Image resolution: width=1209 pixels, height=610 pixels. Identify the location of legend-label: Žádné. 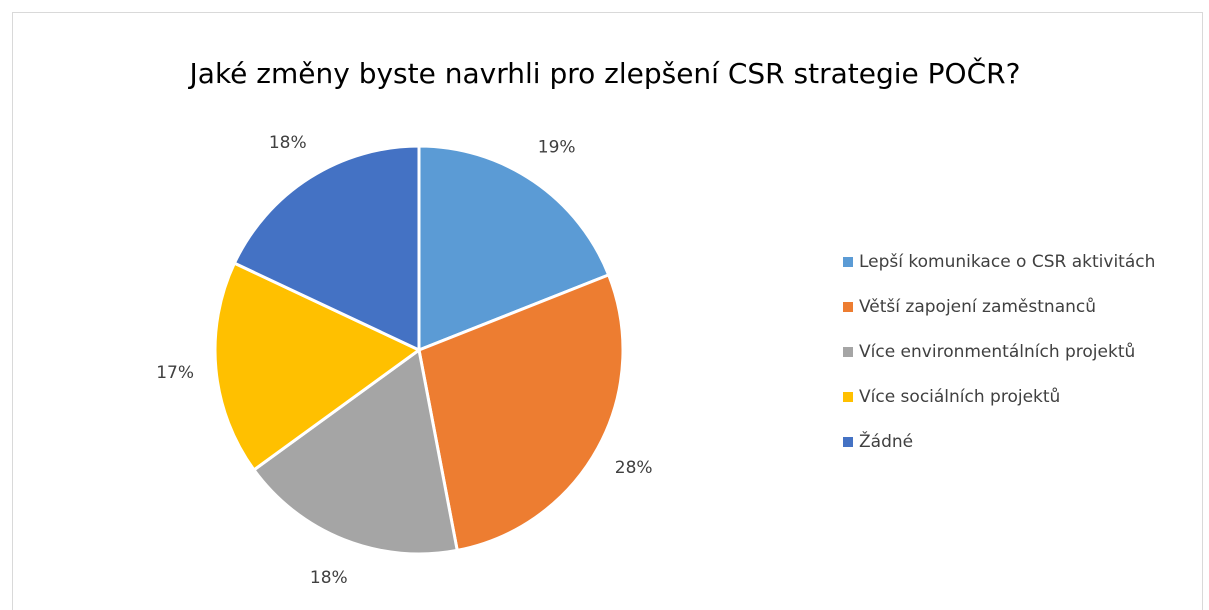
(886, 441).